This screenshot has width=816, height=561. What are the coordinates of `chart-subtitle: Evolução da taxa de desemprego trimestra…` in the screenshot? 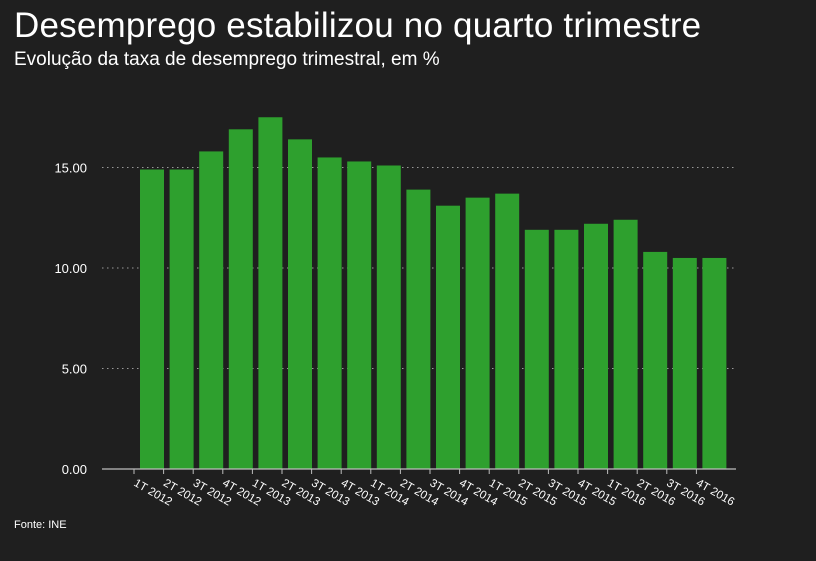 It's located at (227, 59).